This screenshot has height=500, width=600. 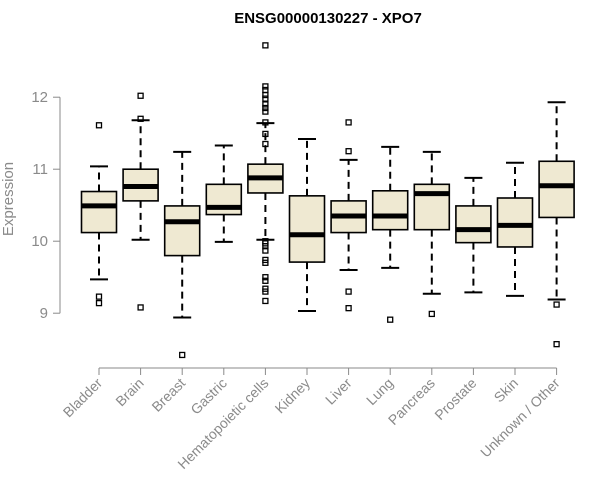 I want to click on box-brain, so click(x=140, y=201).